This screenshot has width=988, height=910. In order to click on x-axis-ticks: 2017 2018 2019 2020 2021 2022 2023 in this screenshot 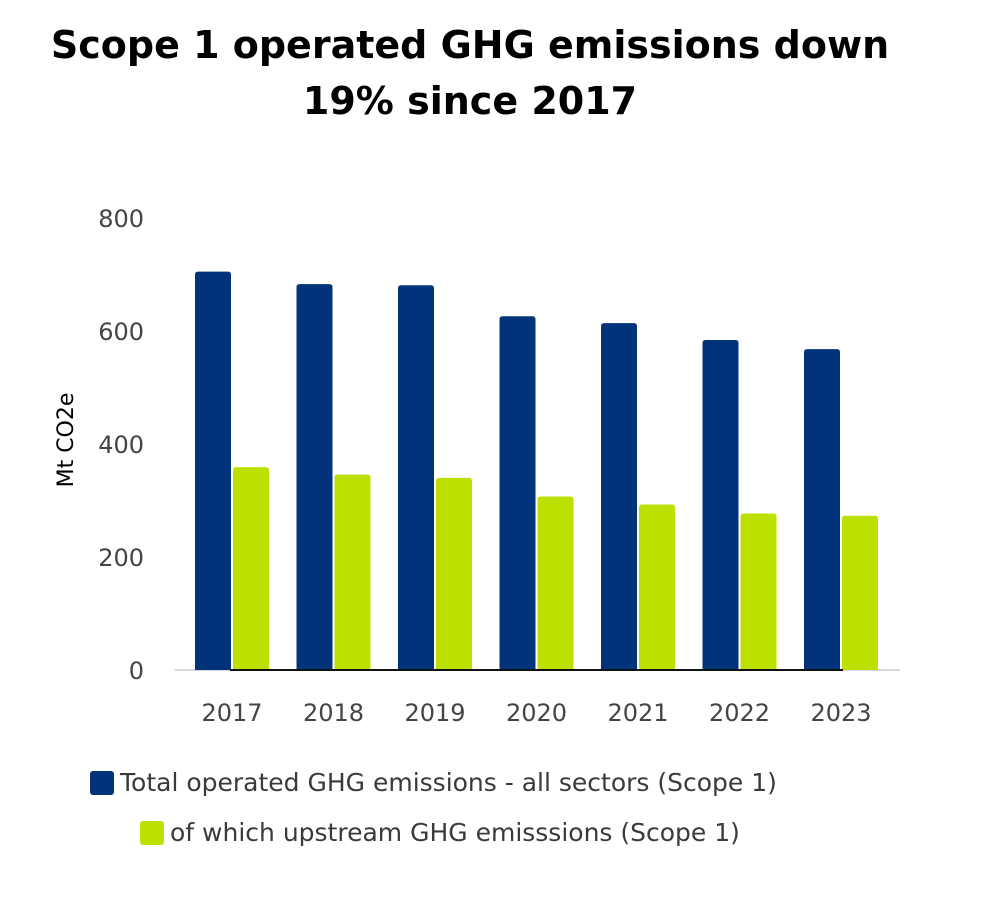, I will do `click(536, 713)`.